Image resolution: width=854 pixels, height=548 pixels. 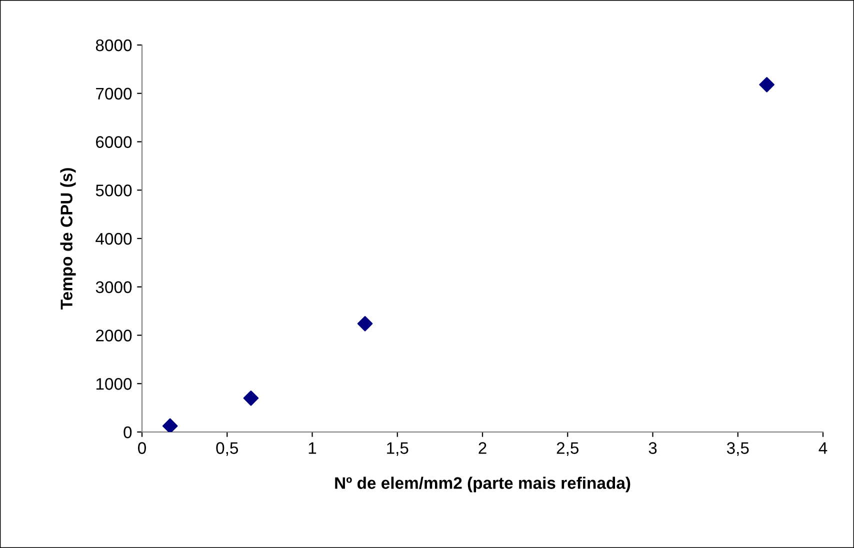 I want to click on x-axis-title: Nº de elem/mm2 (parte mais refinada), so click(x=482, y=484).